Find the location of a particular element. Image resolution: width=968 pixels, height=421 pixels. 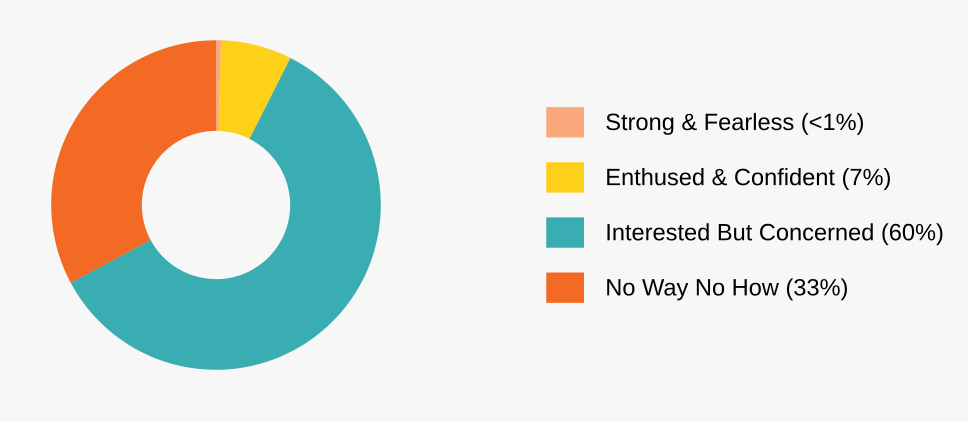

legend-label: Enthused & Confident (7%) is located at coordinates (748, 179).